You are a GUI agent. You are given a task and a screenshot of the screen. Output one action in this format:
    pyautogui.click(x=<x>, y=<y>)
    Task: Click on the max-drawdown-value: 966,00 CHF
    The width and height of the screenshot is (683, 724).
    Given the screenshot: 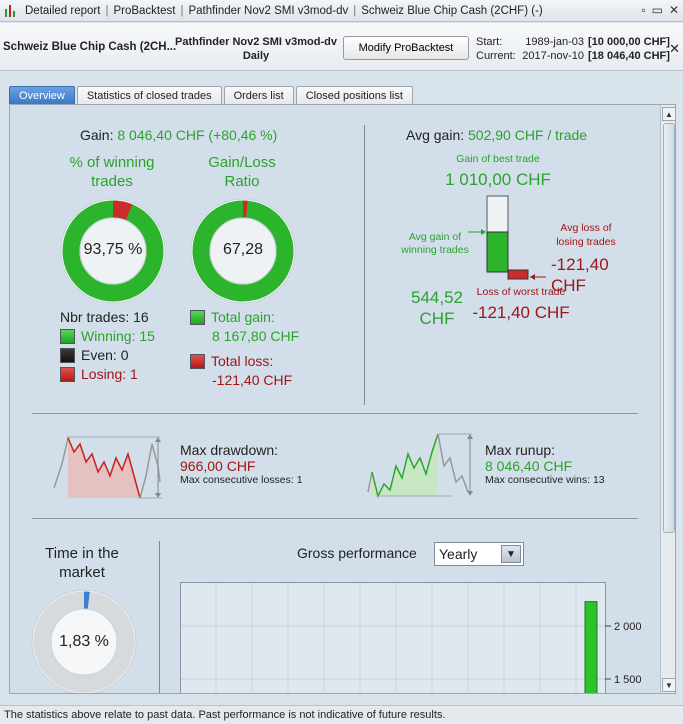 What is the action you would take?
    pyautogui.click(x=218, y=466)
    